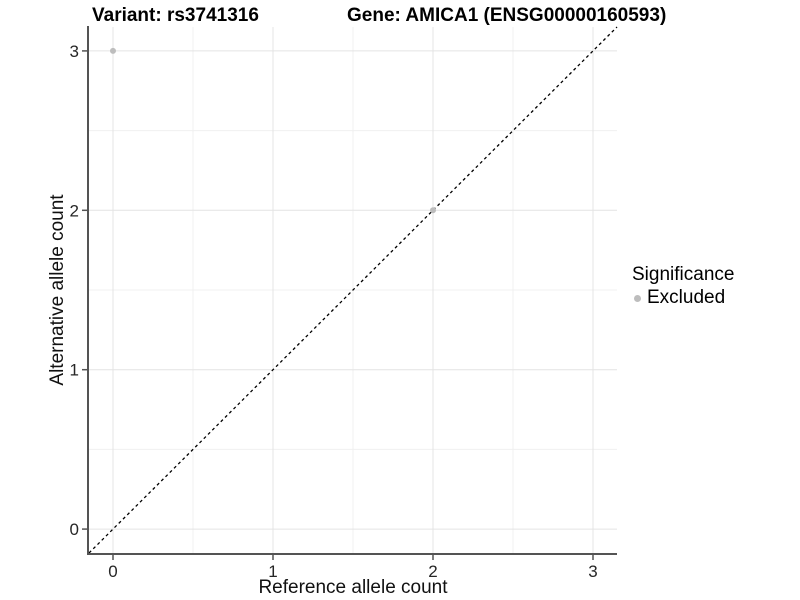  I want to click on plot-title-gene: Gene: AMICA1 (ENSG00000160593), so click(507, 15).